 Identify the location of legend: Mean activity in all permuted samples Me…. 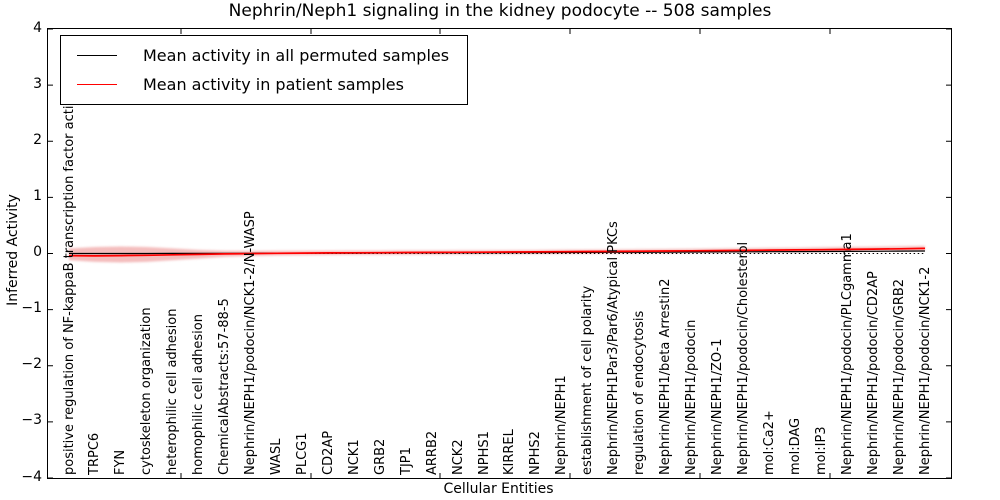
(264, 70).